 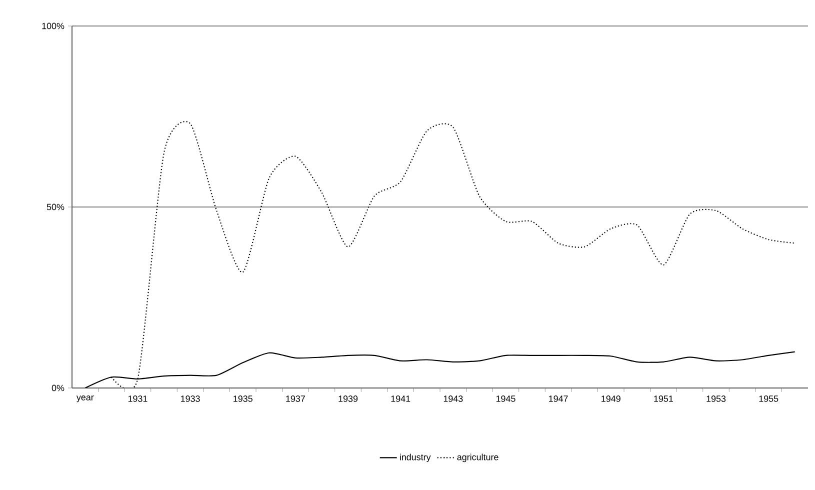 I want to click on legend-label: industry, so click(x=415, y=458).